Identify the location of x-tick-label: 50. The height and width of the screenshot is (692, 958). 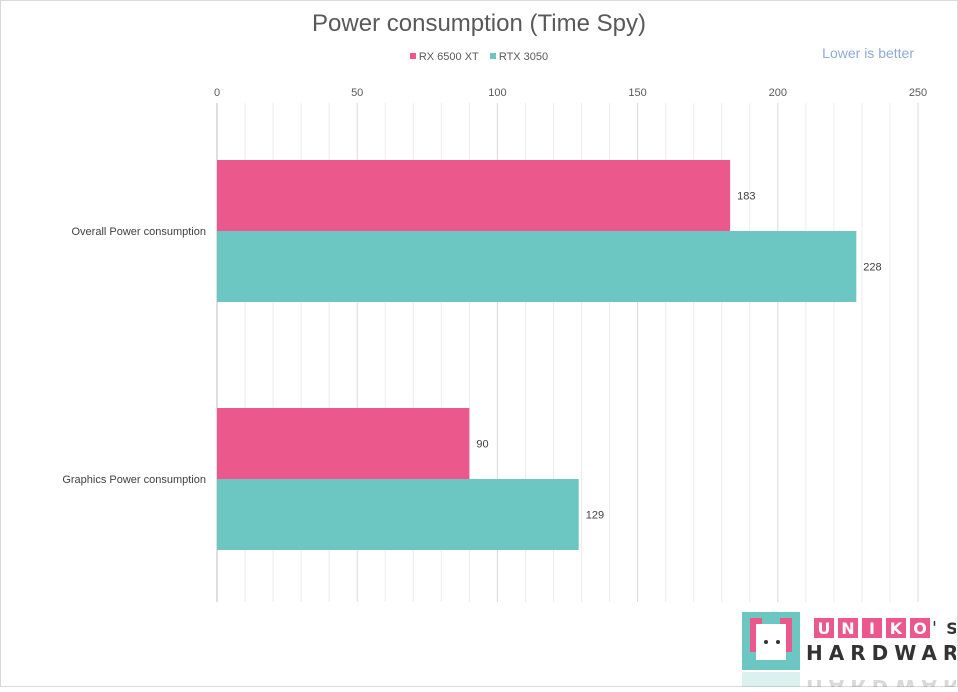
(357, 93).